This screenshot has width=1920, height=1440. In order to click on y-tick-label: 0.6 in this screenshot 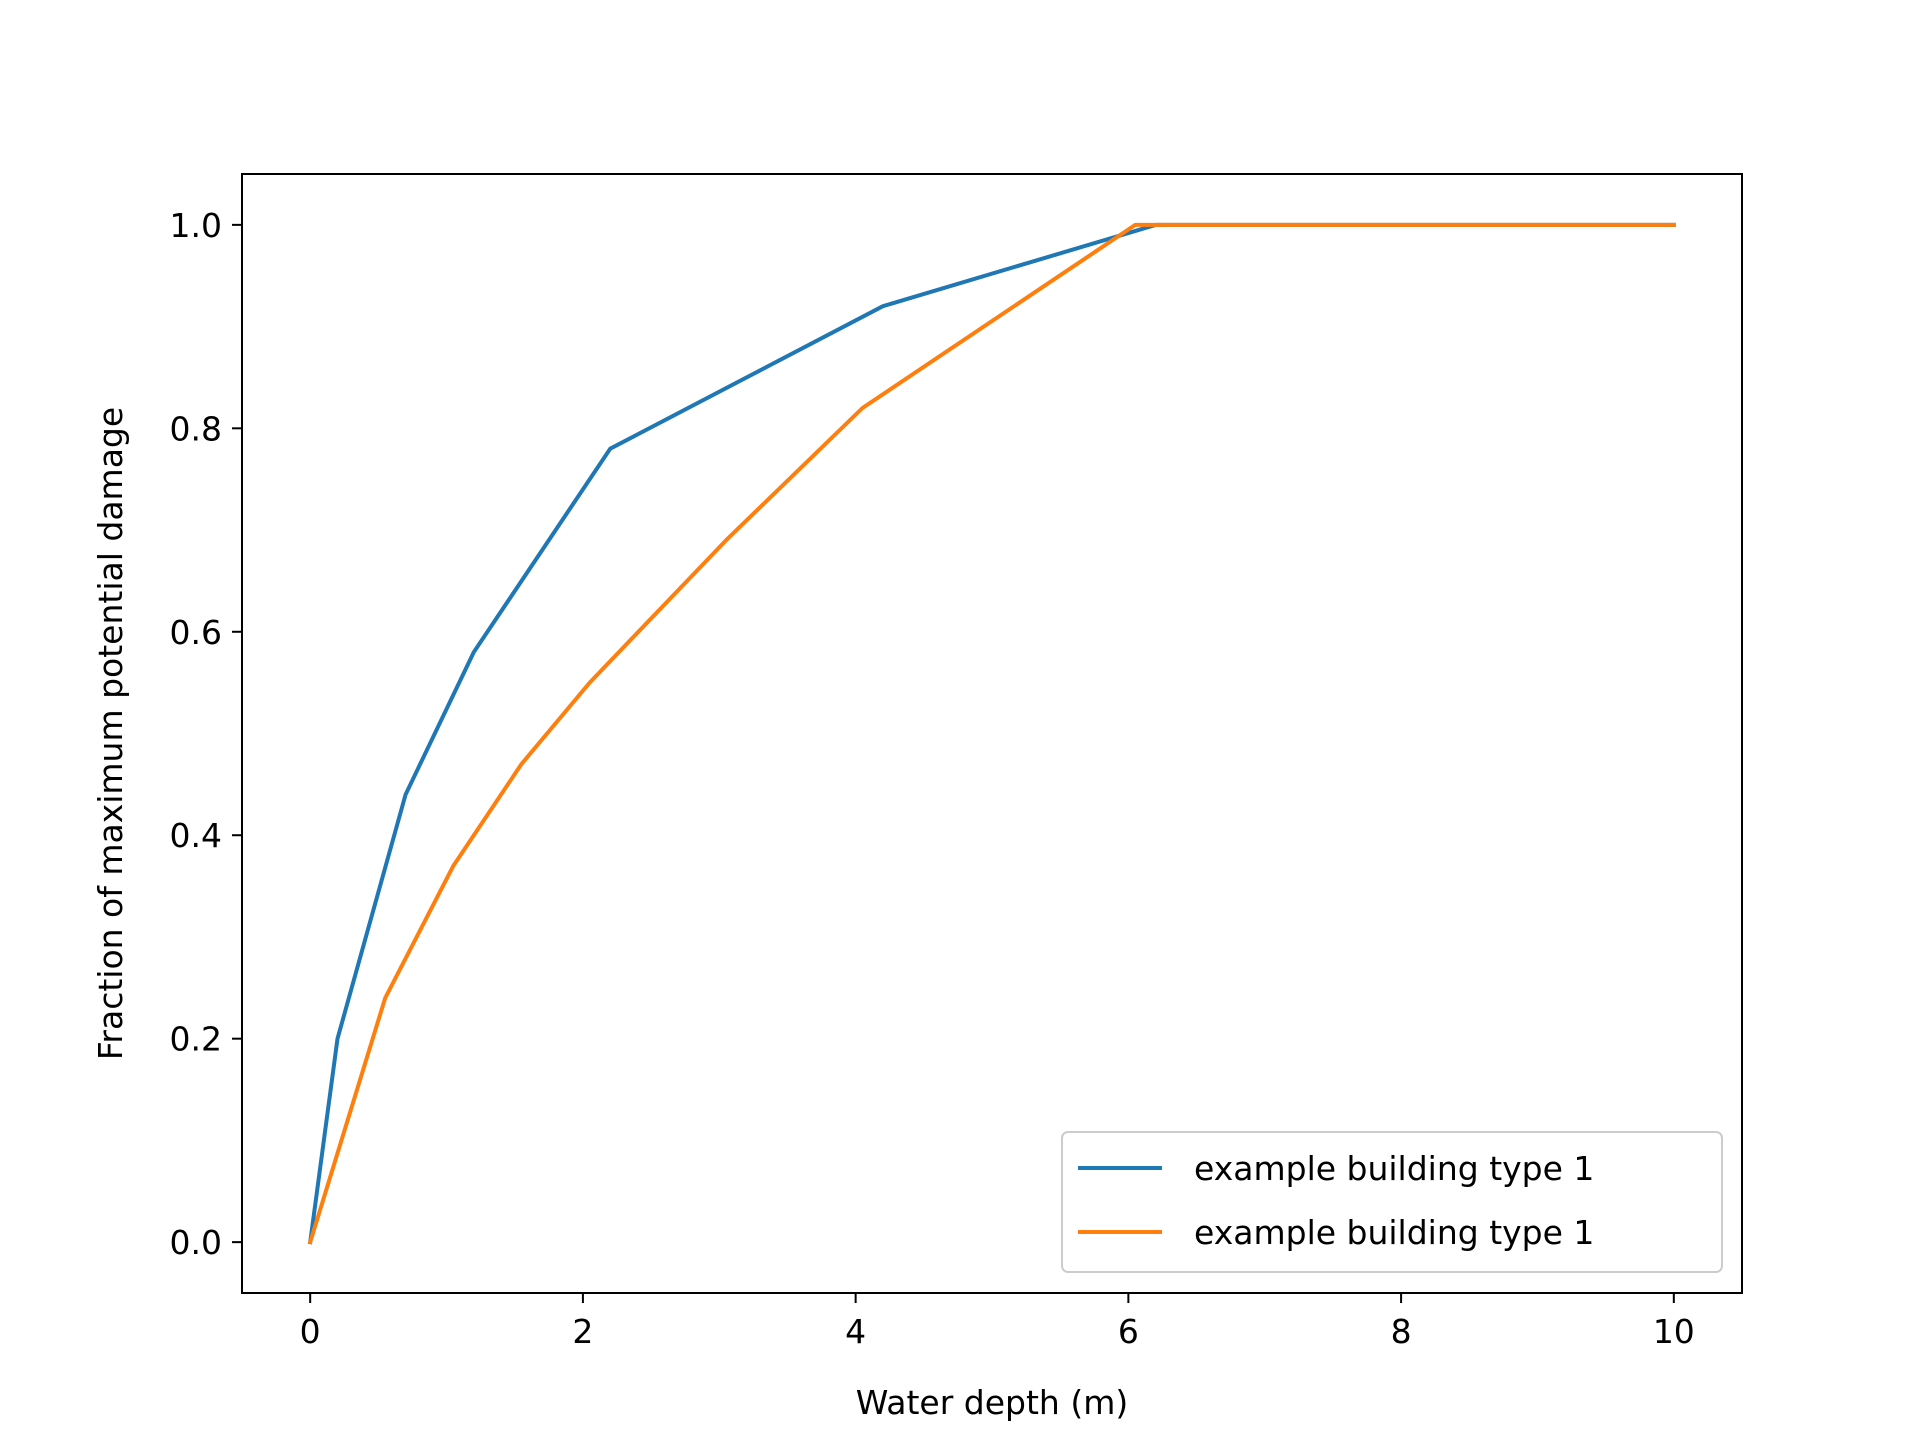, I will do `click(196, 632)`.